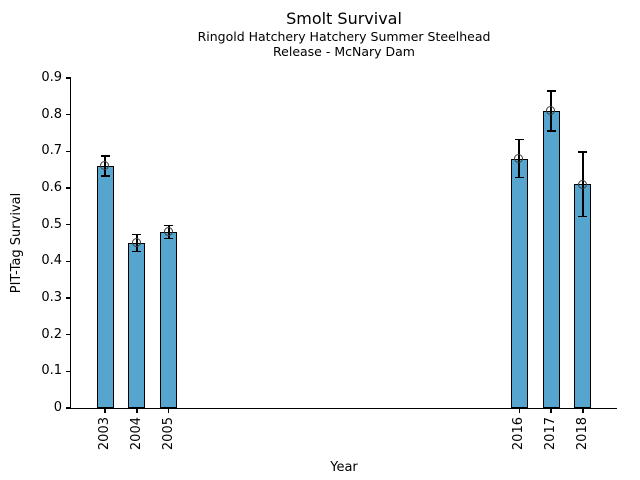 The height and width of the screenshot is (480, 640). What do you see at coordinates (519, 139) in the screenshot?
I see `error-cap-top-2016` at bounding box center [519, 139].